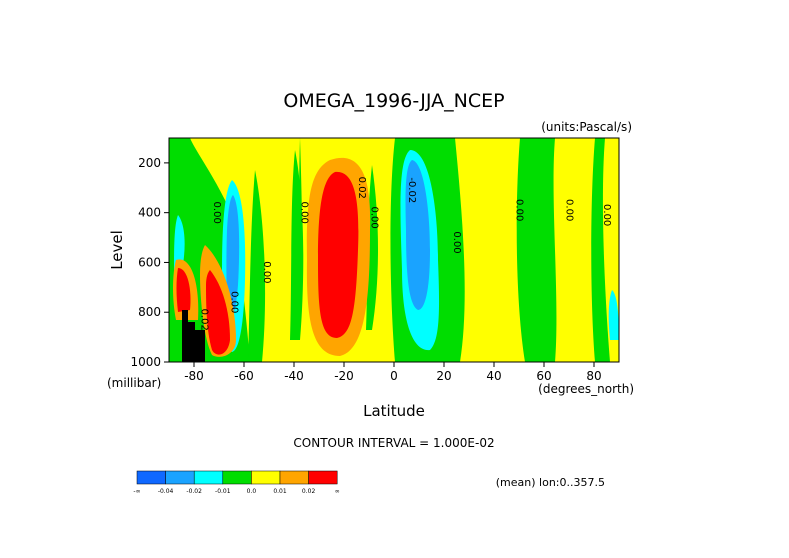  I want to click on x-axis: -80 -60 -40 -20 0 20 40 60 80, so click(393, 372).